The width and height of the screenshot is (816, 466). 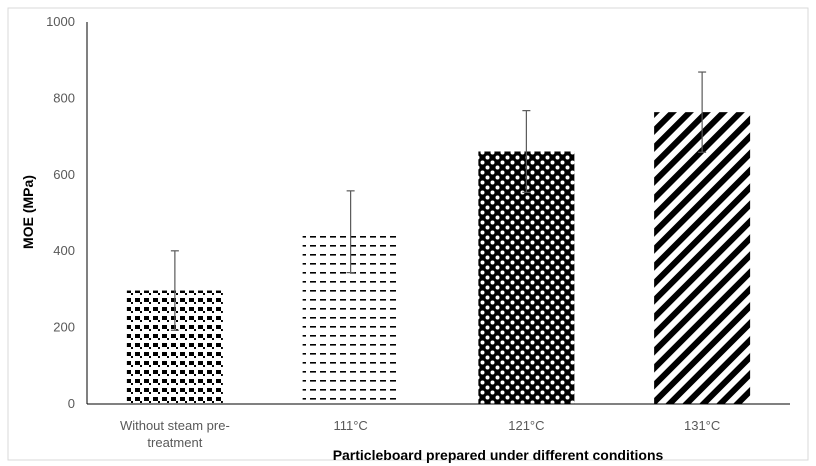 I want to click on y-tick-label: 400, so click(x=64, y=250).